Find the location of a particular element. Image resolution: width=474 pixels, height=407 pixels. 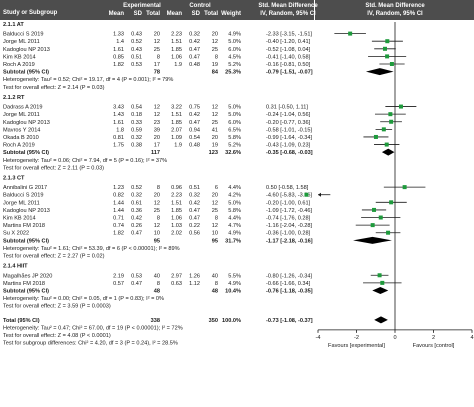

study-c-mean: 0.96 is located at coordinates (176, 188).